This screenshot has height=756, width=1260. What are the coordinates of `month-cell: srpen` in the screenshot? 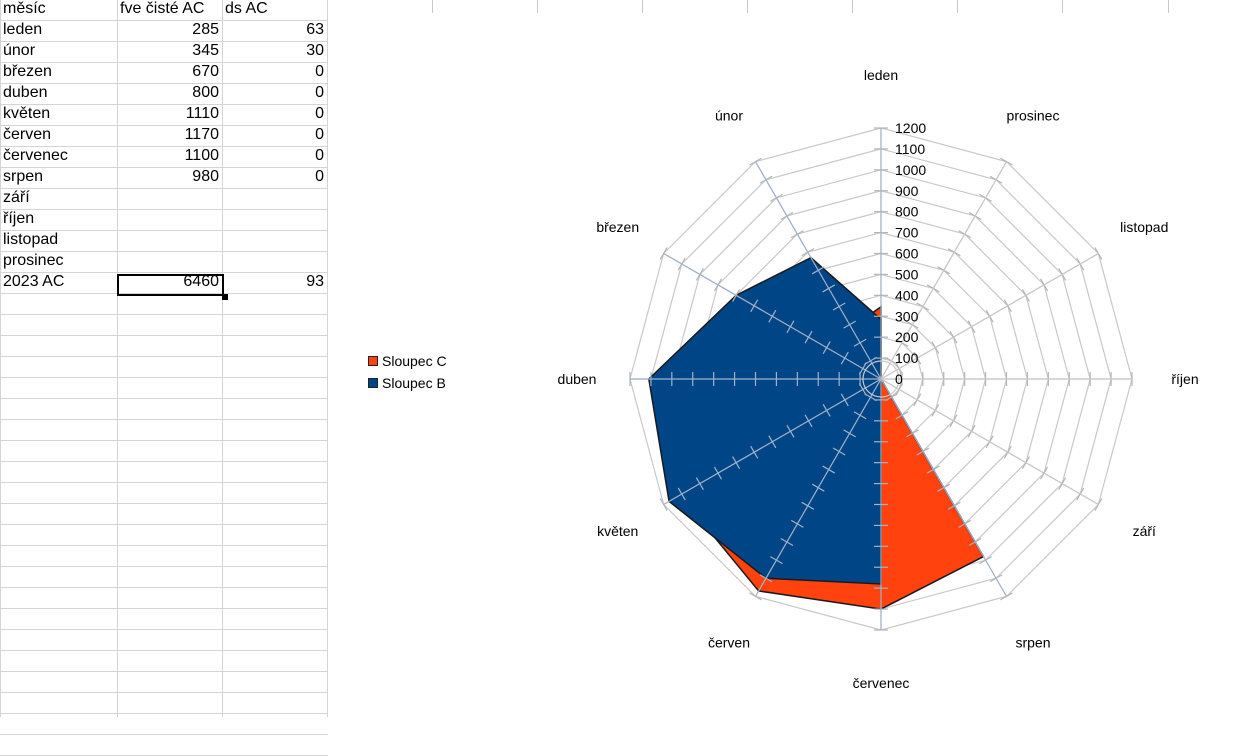 It's located at (23, 176).